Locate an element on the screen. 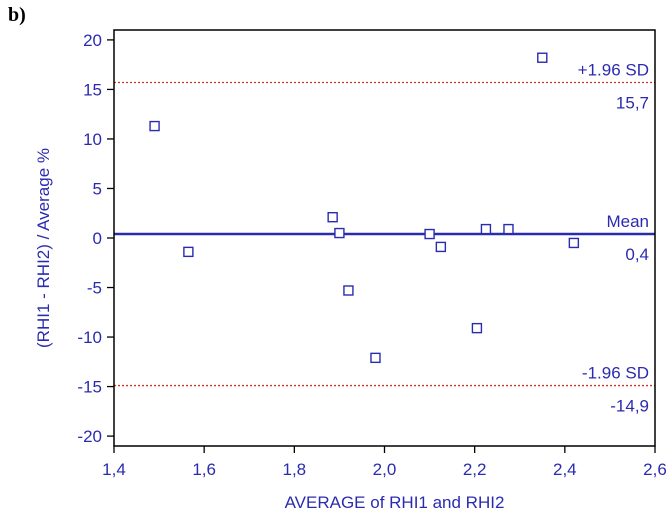 The height and width of the screenshot is (522, 669). reference-line-name: Mean is located at coordinates (627, 221).